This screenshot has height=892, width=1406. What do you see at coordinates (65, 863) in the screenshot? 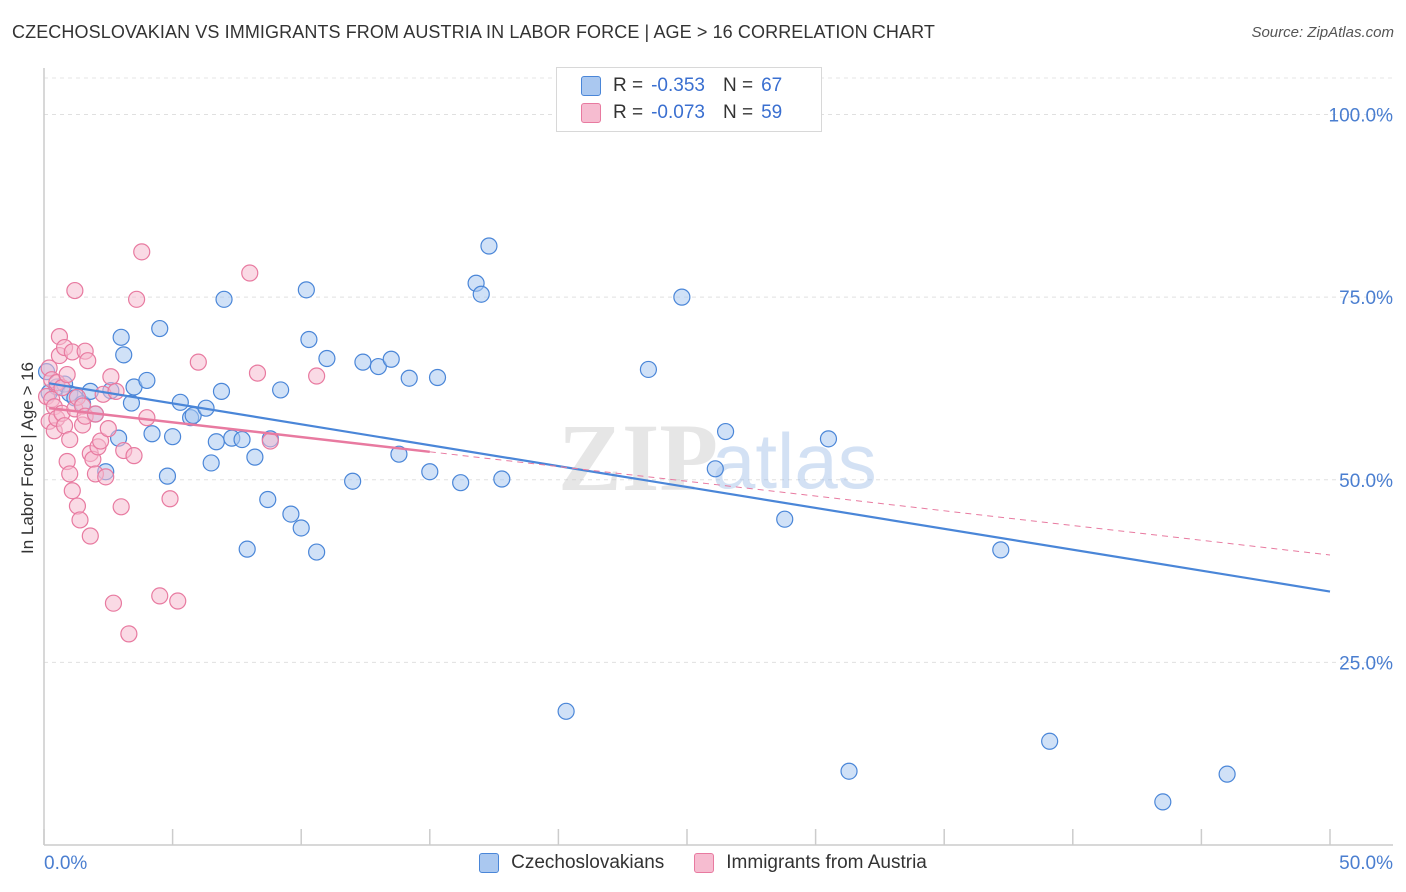
I see `x-tick-label: 0.0%` at bounding box center [65, 863].